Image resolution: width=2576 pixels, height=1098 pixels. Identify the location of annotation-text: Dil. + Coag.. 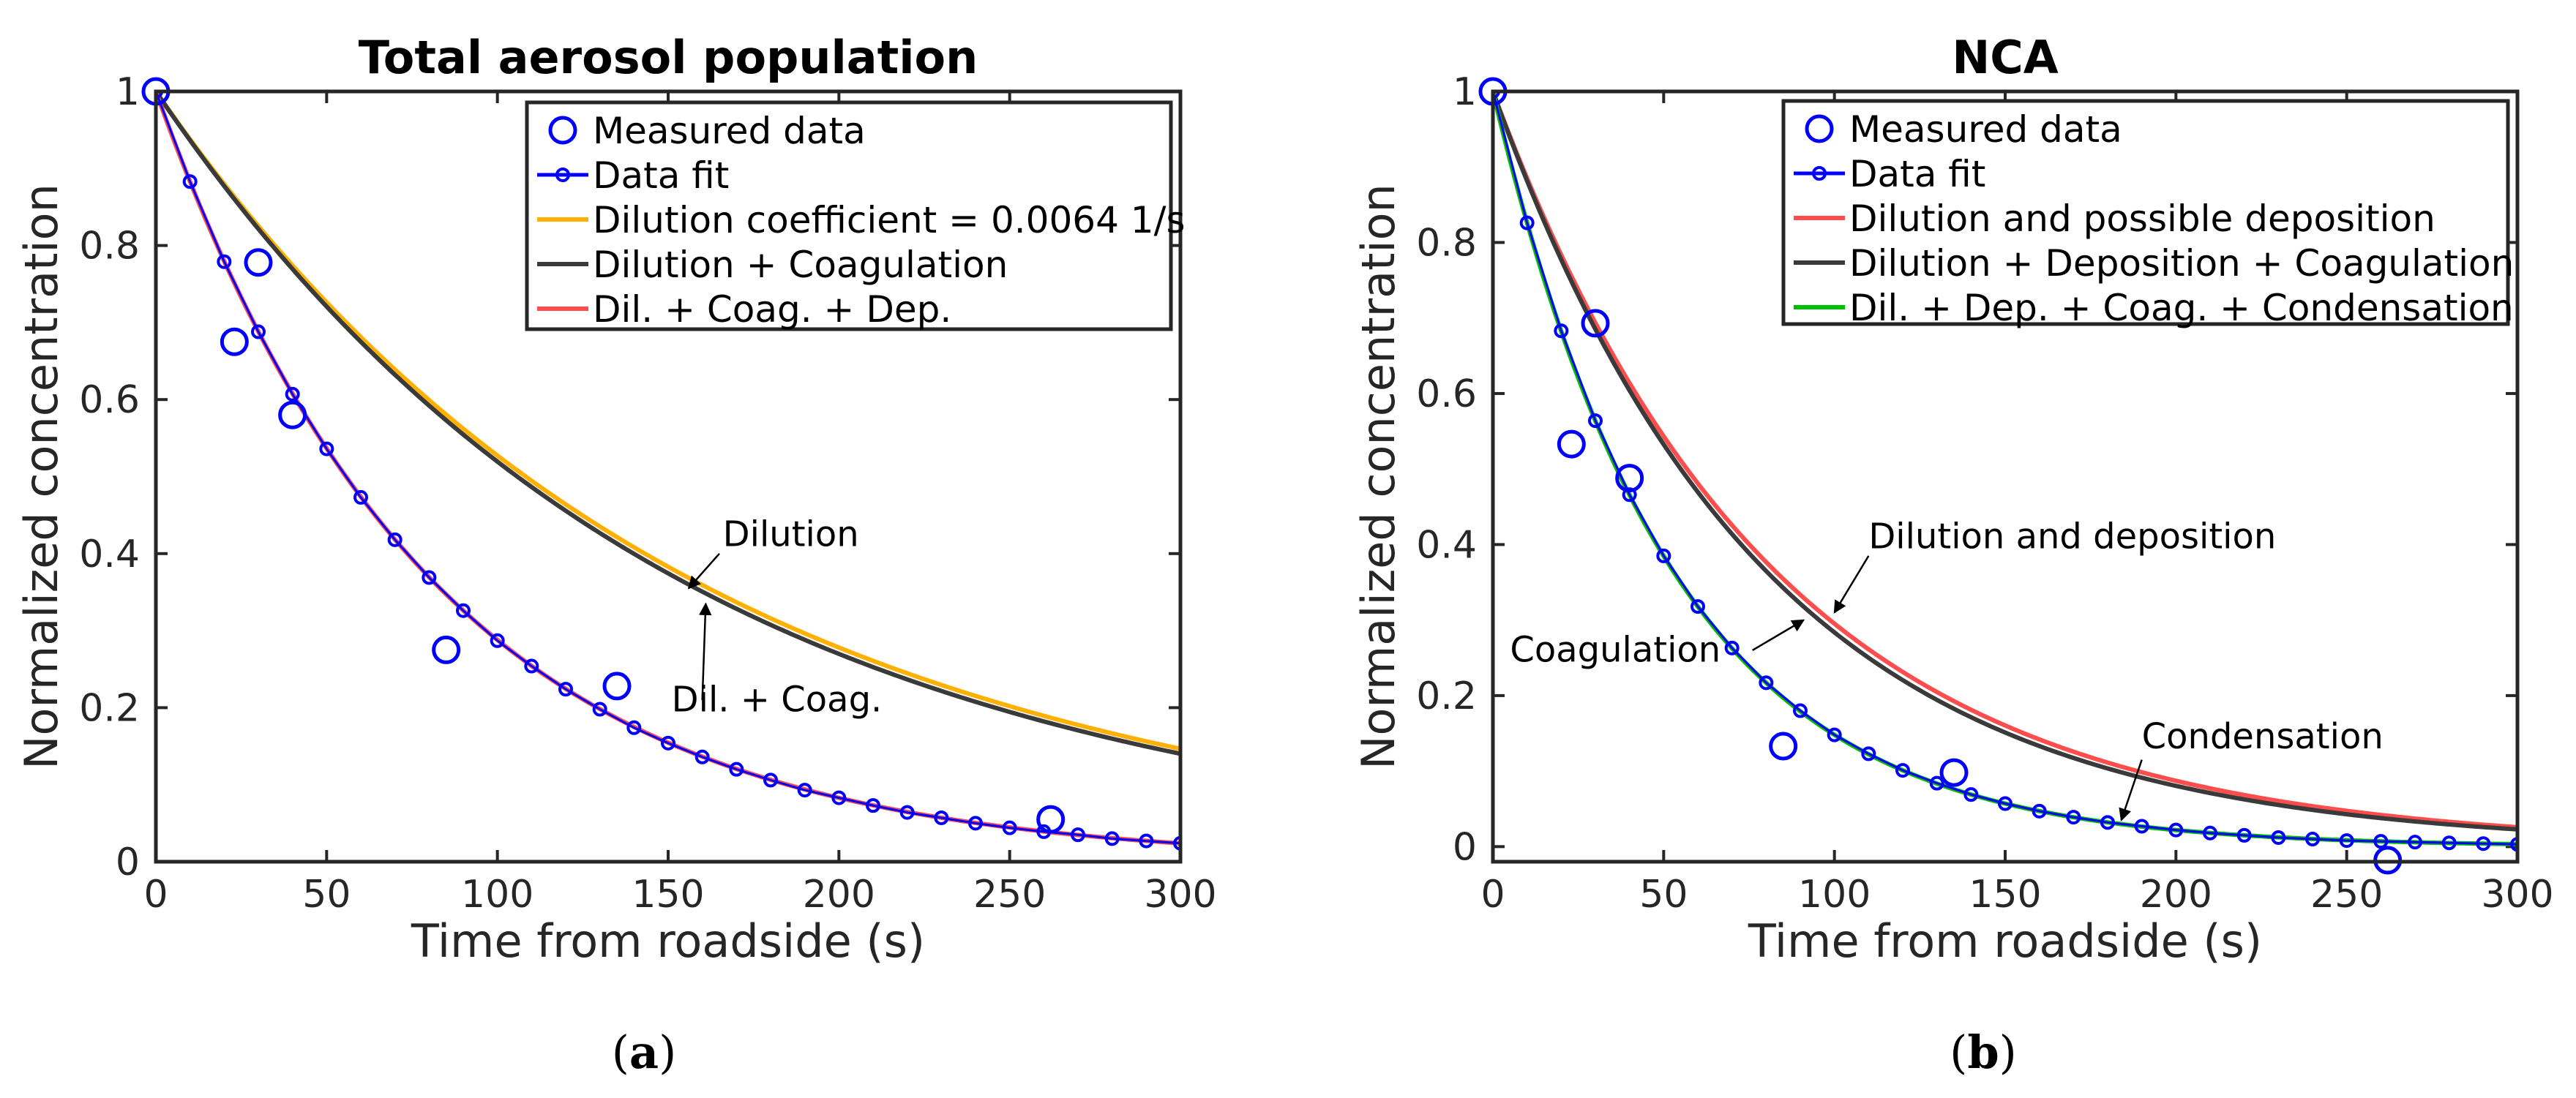
(777, 700).